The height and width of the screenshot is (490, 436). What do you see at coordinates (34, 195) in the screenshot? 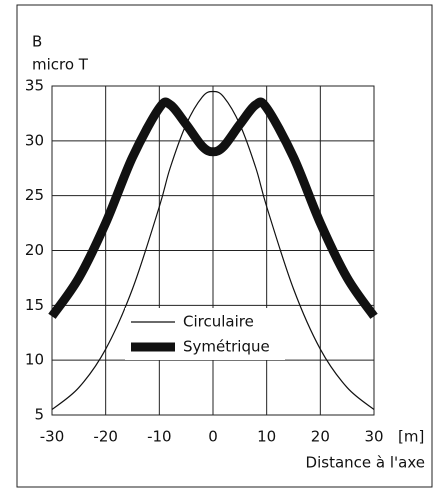
I see `y-tick-label: 25` at bounding box center [34, 195].